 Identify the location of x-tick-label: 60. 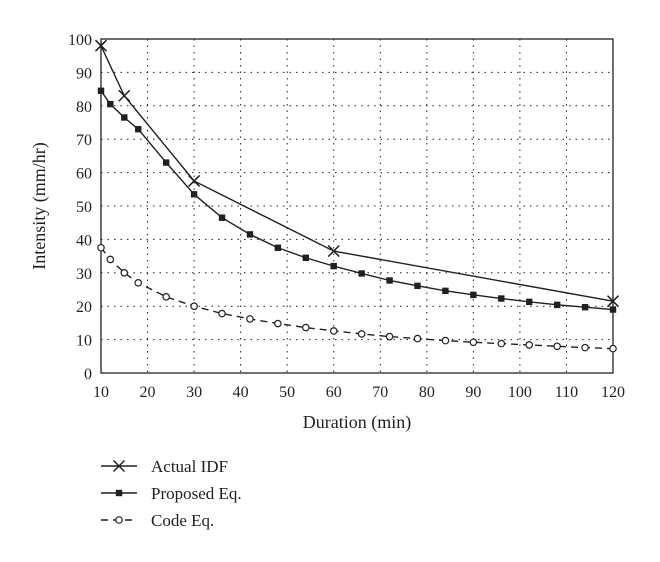
(334, 392).